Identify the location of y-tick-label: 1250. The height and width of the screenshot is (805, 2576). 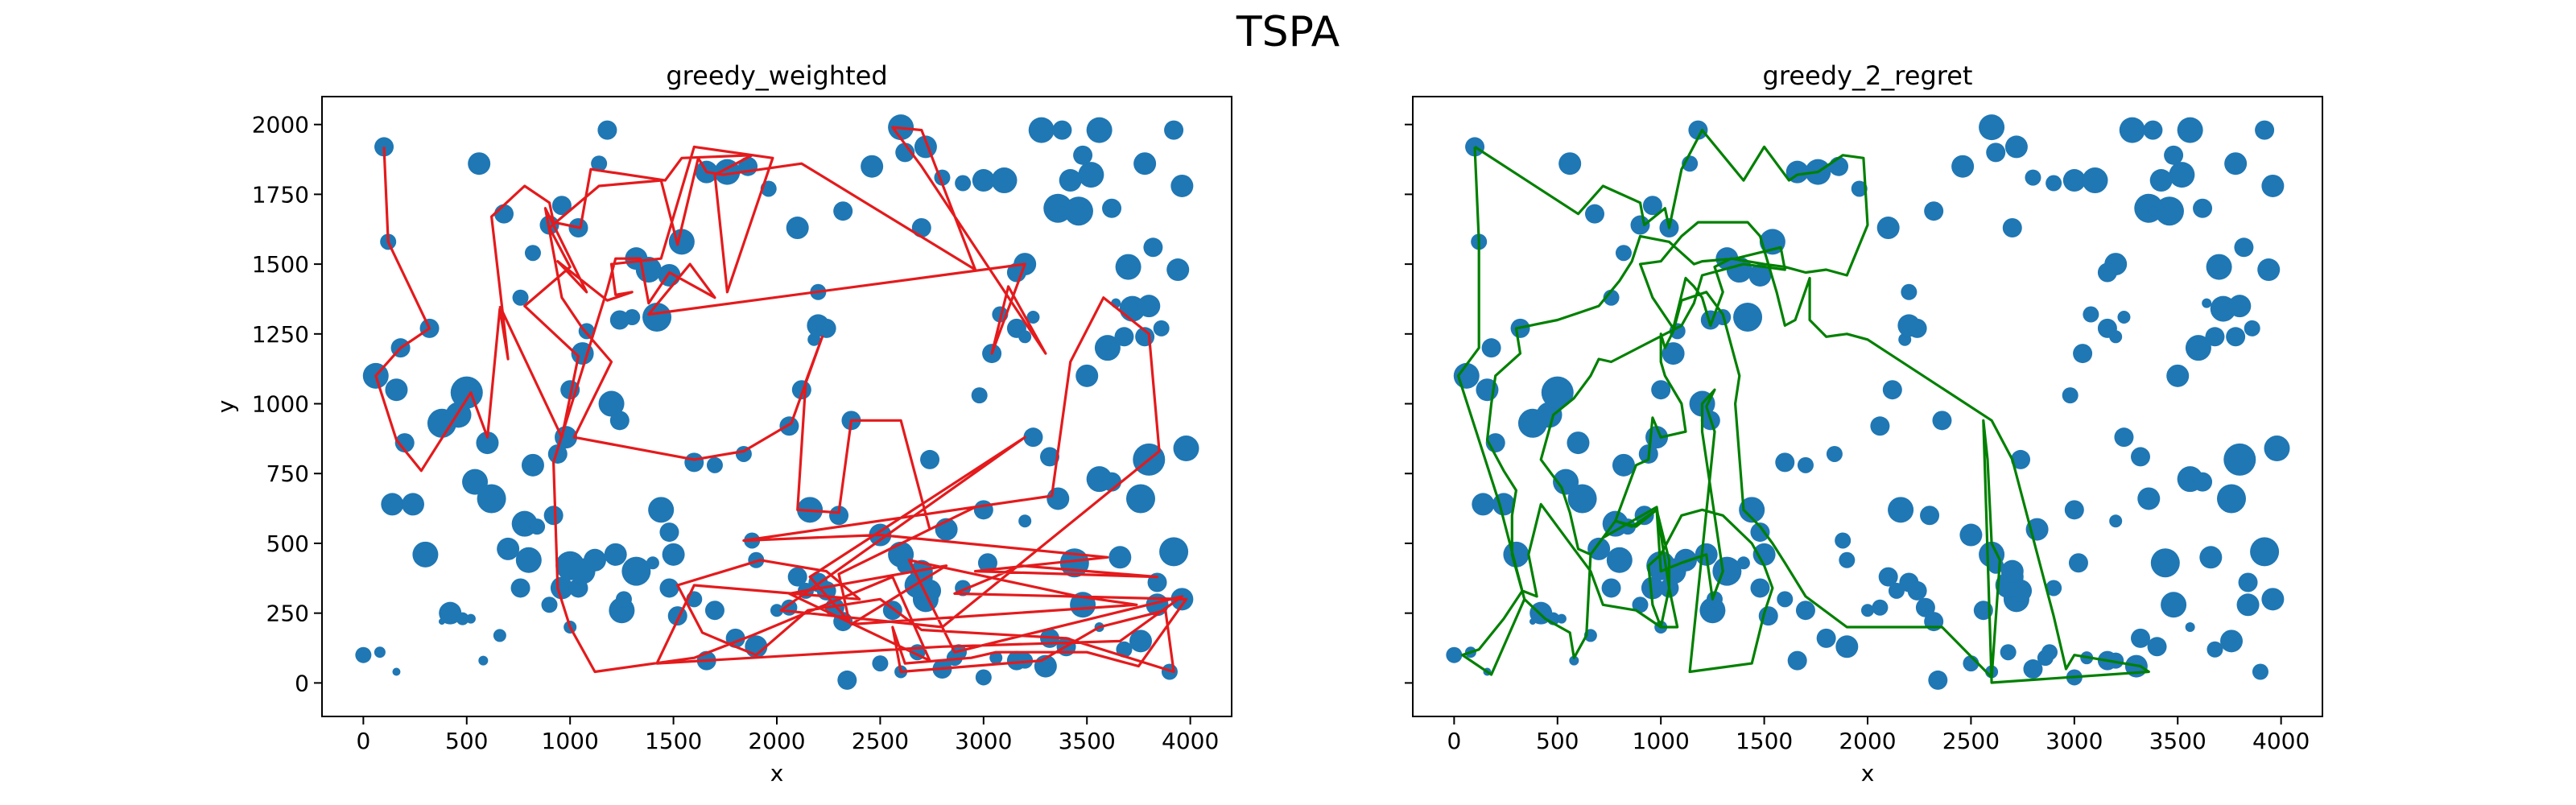
(280, 334).